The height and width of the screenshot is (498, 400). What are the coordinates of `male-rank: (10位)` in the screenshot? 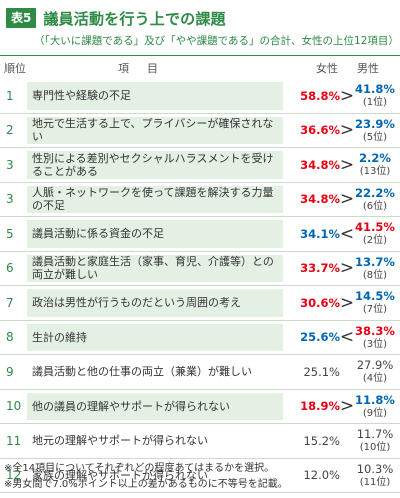 It's located at (375, 447).